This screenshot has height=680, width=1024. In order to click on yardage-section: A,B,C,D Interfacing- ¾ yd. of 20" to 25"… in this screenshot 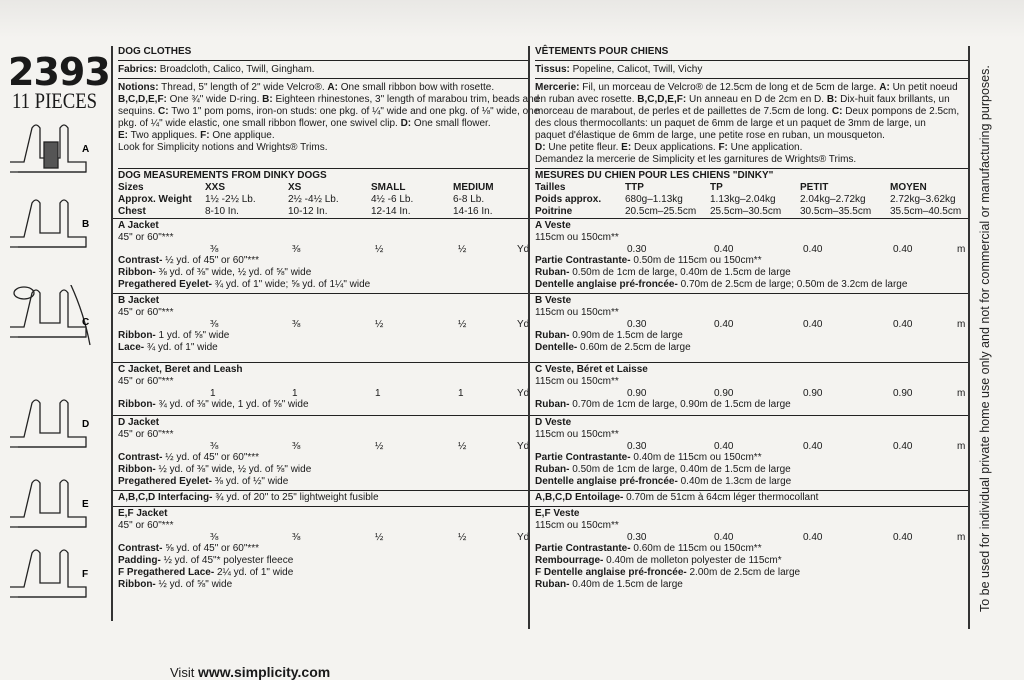, I will do `click(320, 498)`.